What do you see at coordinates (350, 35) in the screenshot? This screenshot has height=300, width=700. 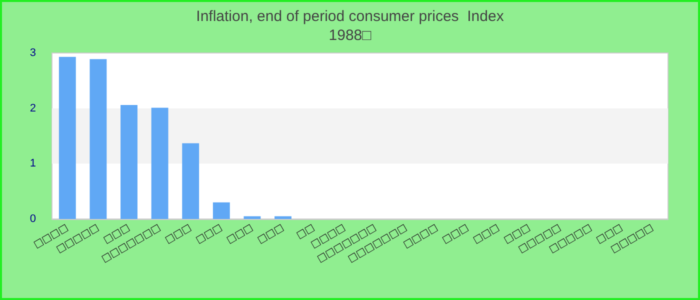 I see `chart-subtitle: 1988□` at bounding box center [350, 35].